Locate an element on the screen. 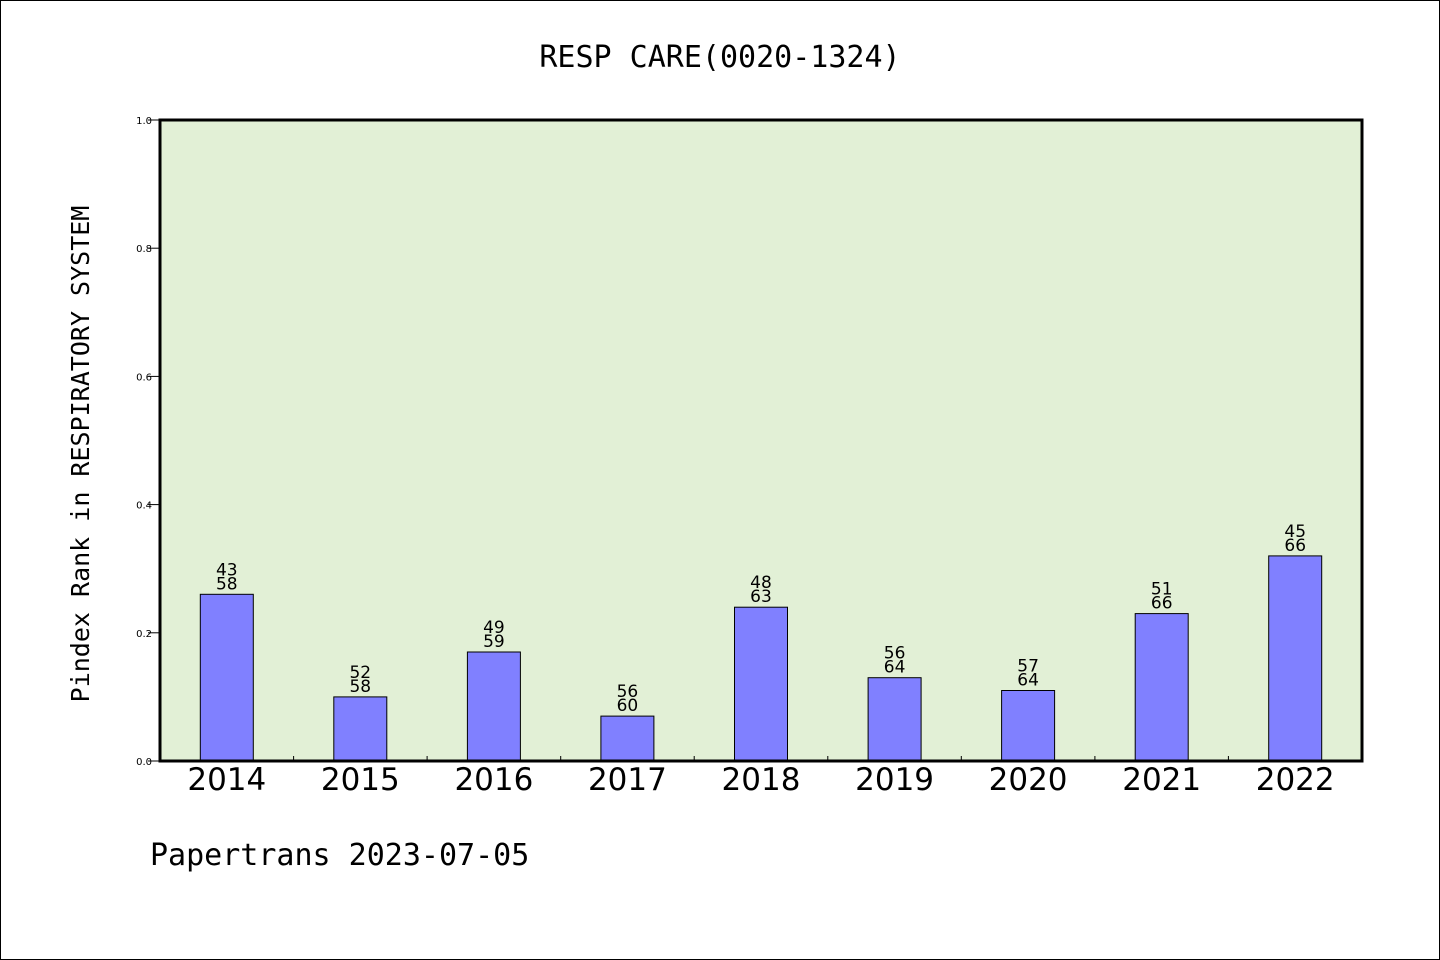 This screenshot has height=960, width=1440. y-tick-label-3: 0.6 is located at coordinates (144, 377).